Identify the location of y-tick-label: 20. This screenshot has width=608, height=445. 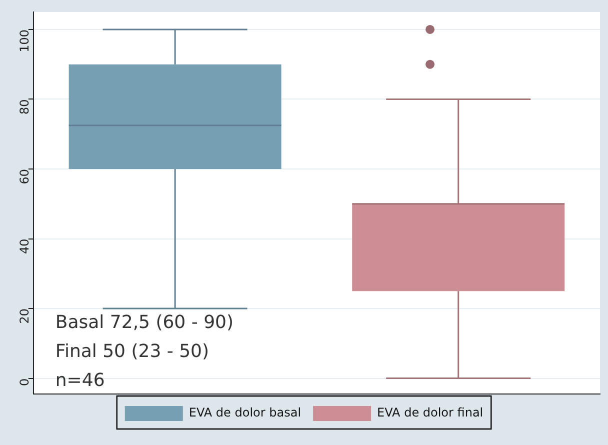
(25, 316).